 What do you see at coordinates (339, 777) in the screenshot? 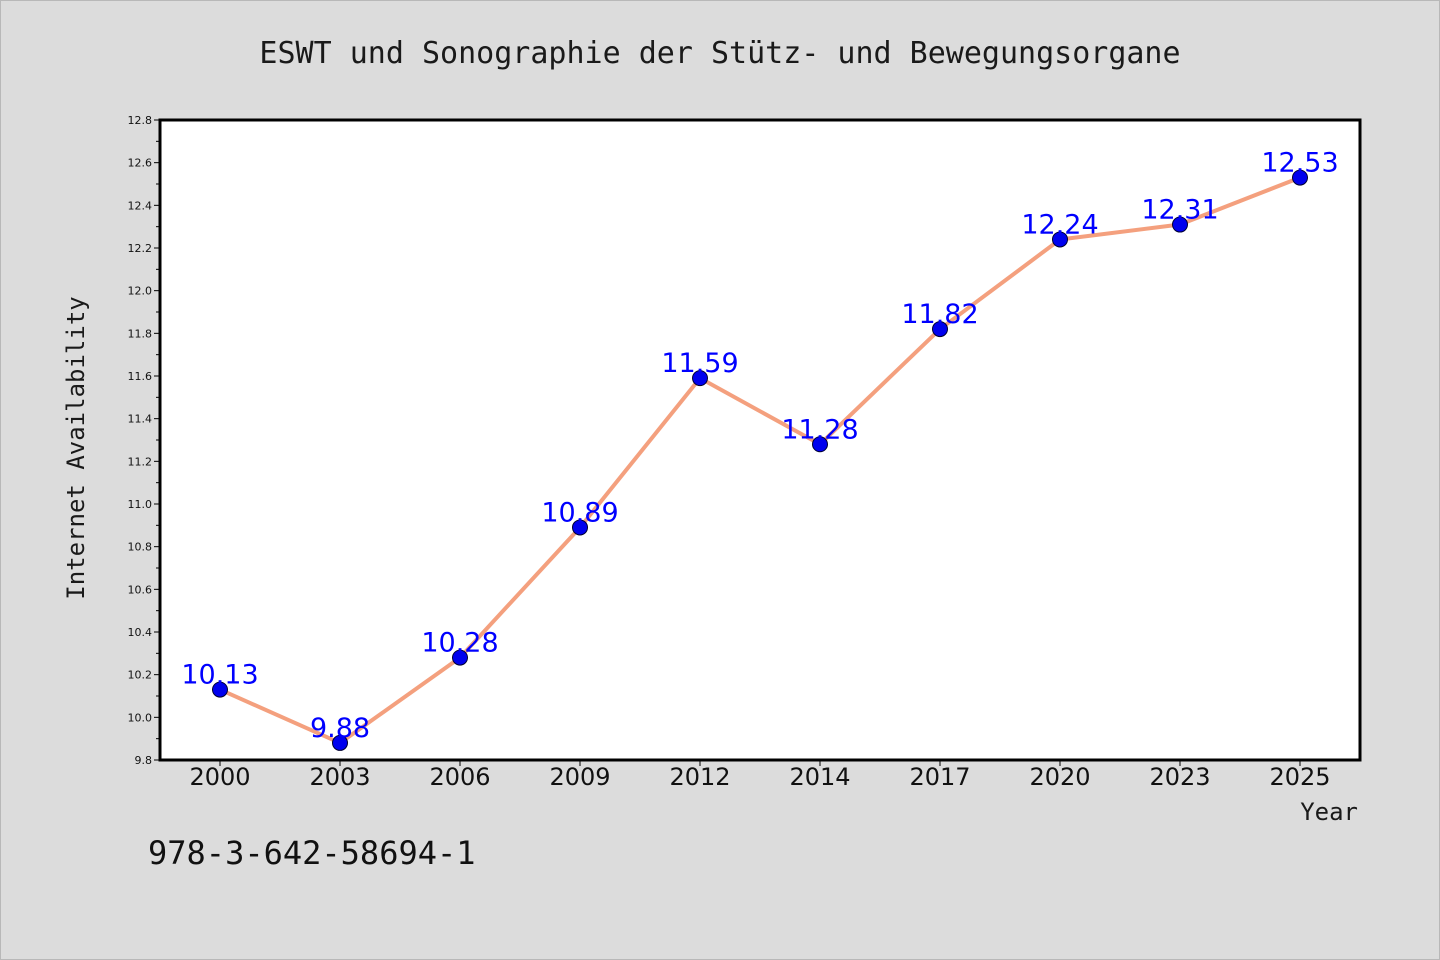
I see `x-tick-label: 2003` at bounding box center [339, 777].